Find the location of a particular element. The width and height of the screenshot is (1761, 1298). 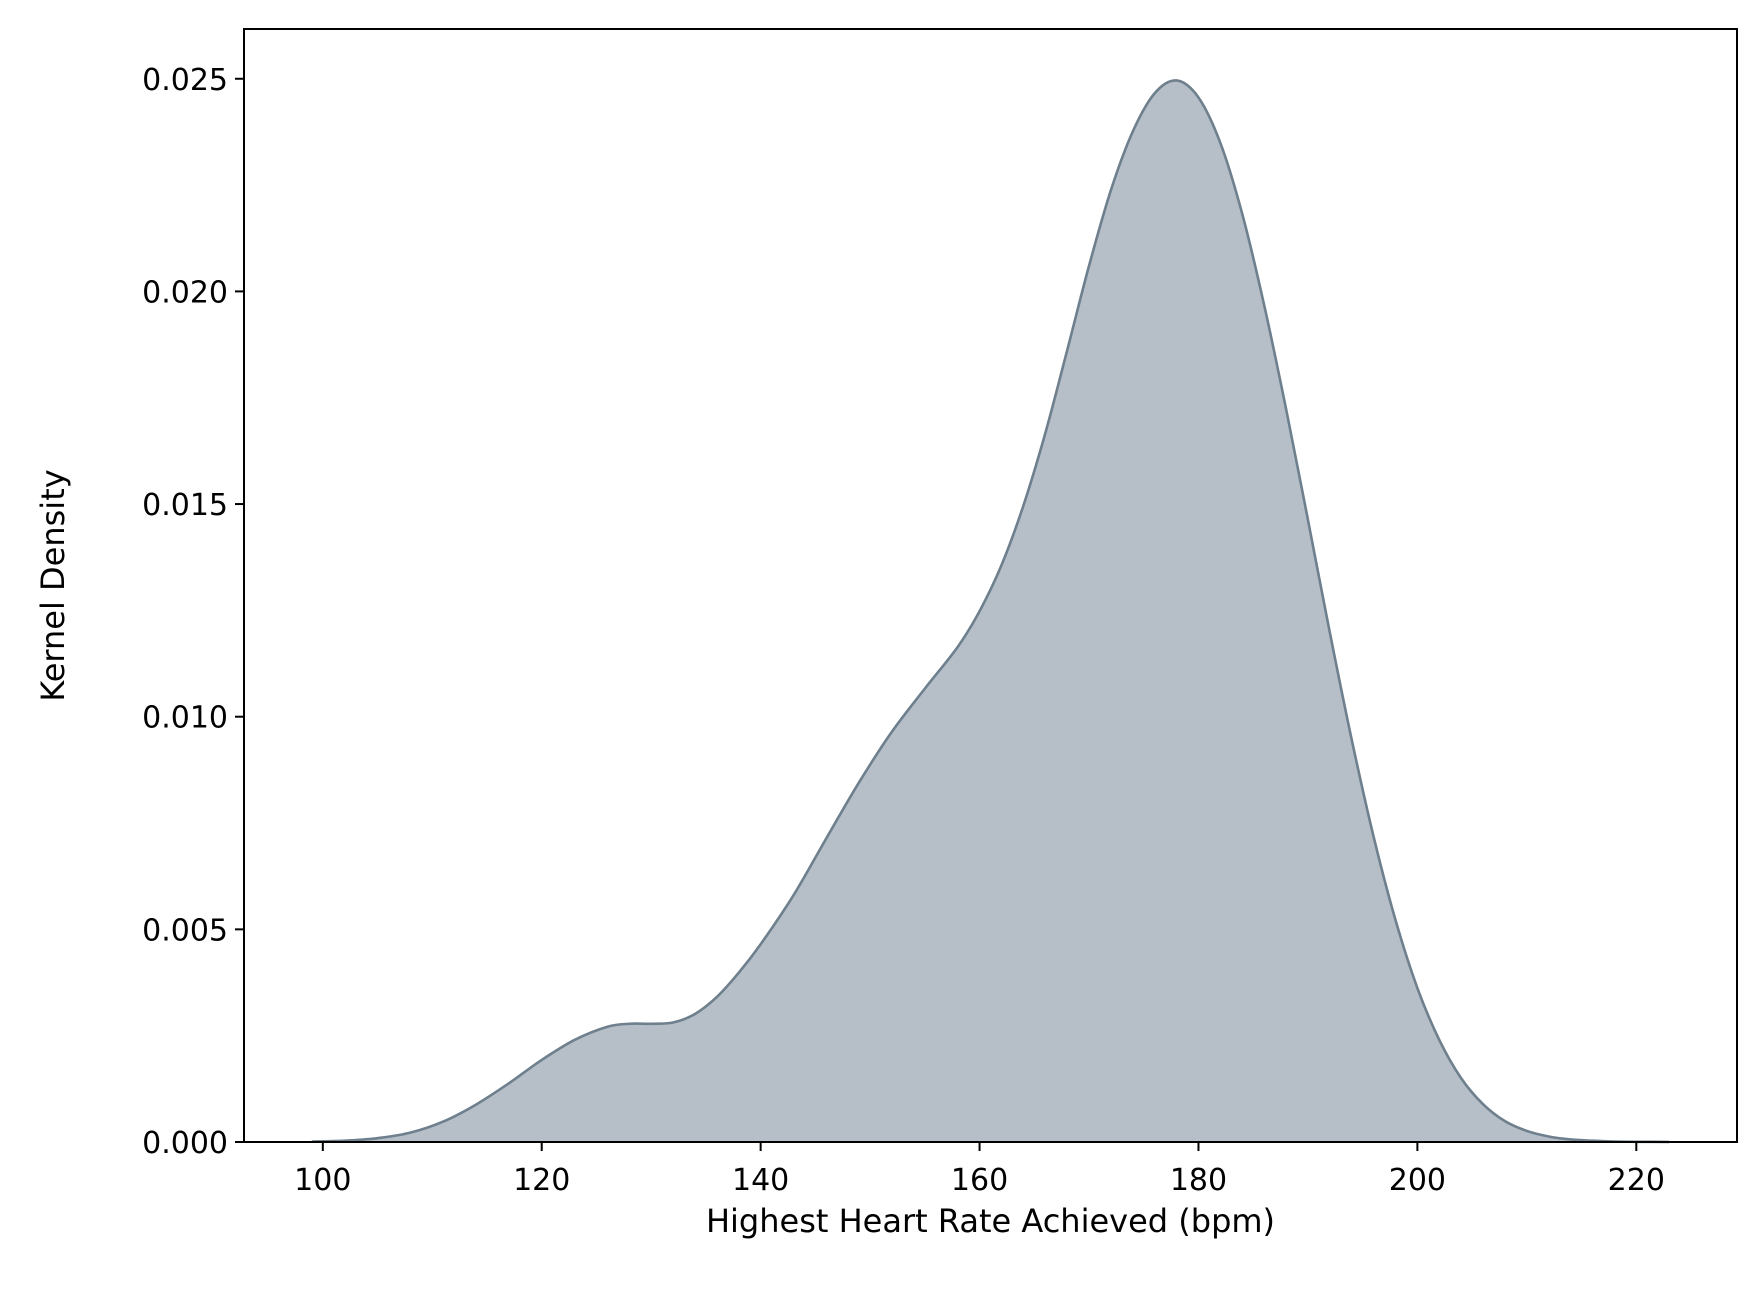

x-tick-label: 120 is located at coordinates (541, 1180).